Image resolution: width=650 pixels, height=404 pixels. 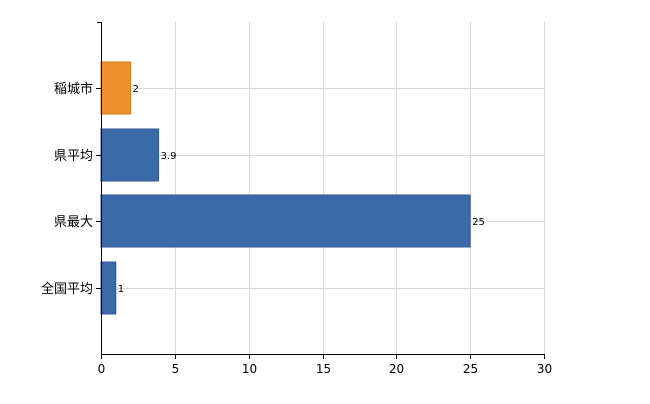 I want to click on data-label-3: 1, so click(x=121, y=289).